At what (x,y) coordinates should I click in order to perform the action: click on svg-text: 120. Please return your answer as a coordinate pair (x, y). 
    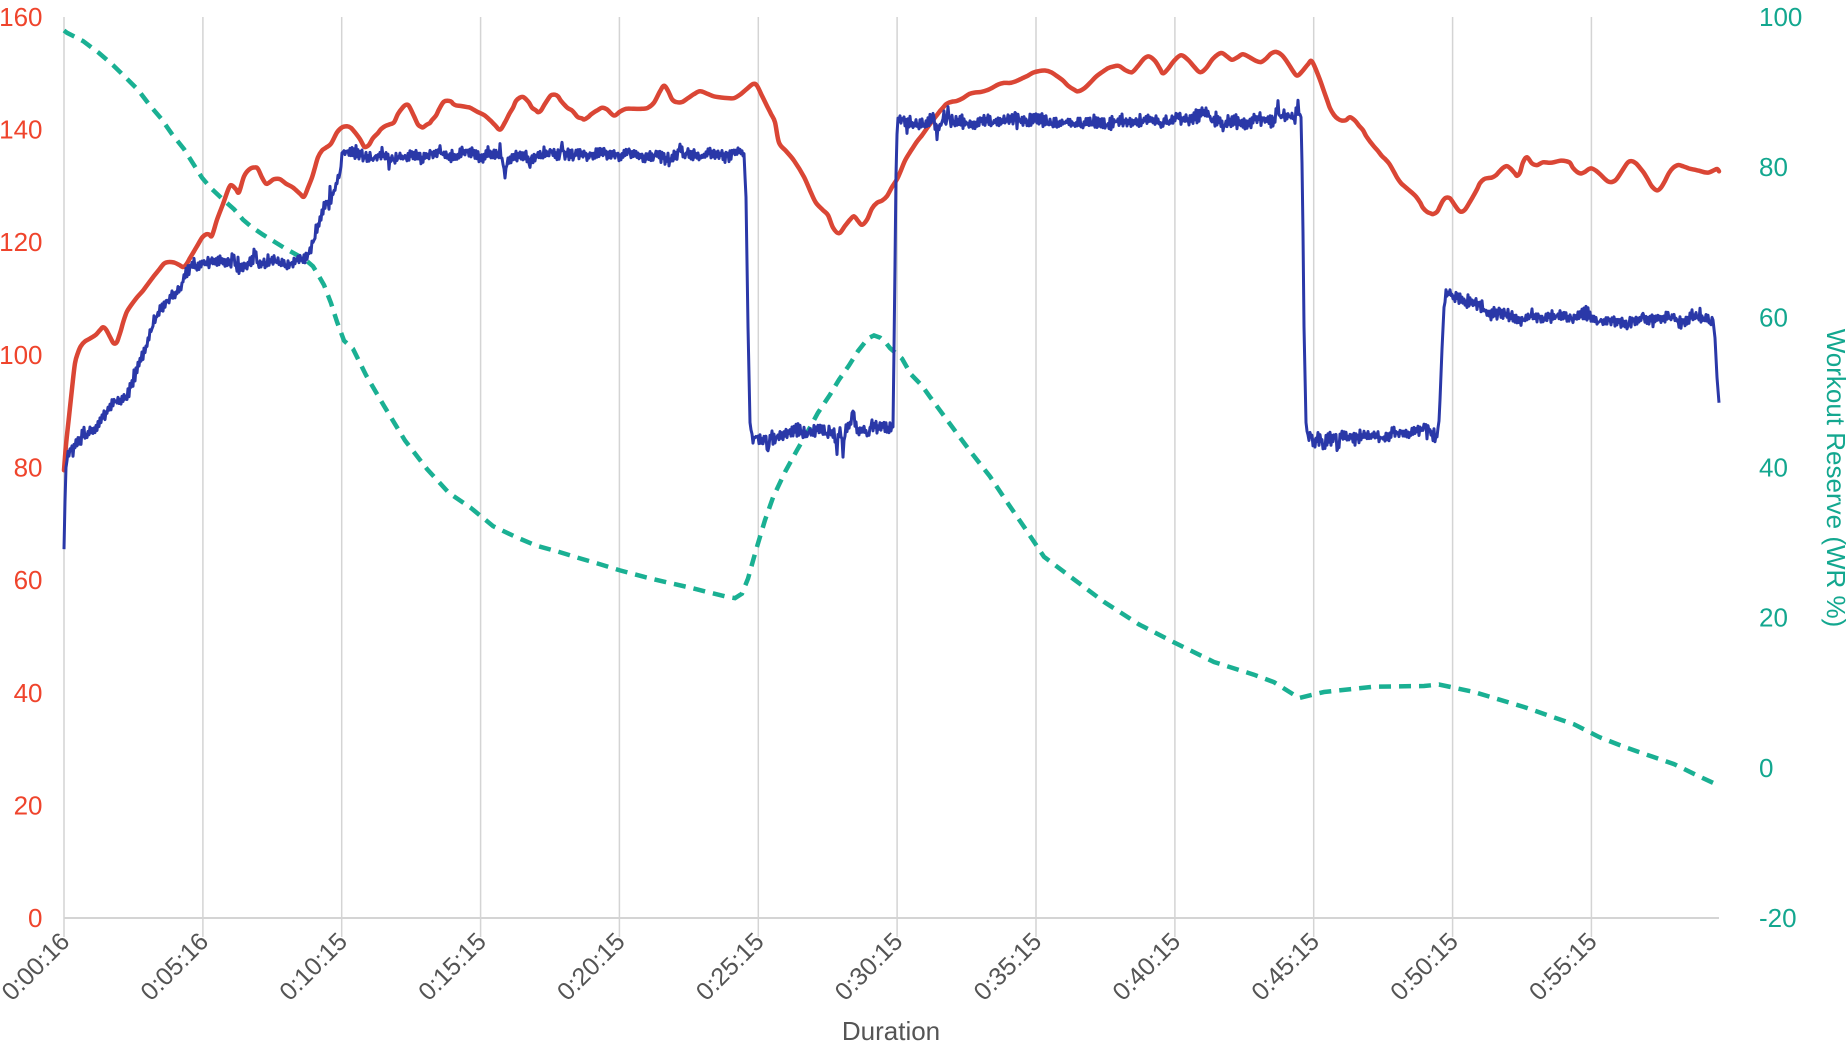
    Looking at the image, I should click on (21, 242).